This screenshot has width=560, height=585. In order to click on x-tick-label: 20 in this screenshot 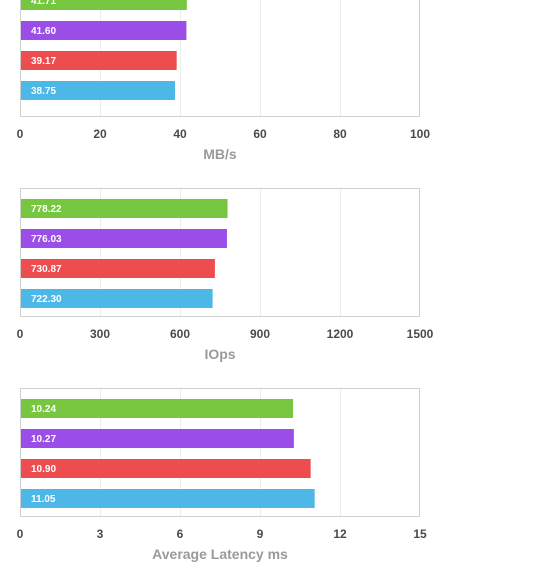, I will do `click(100, 134)`.